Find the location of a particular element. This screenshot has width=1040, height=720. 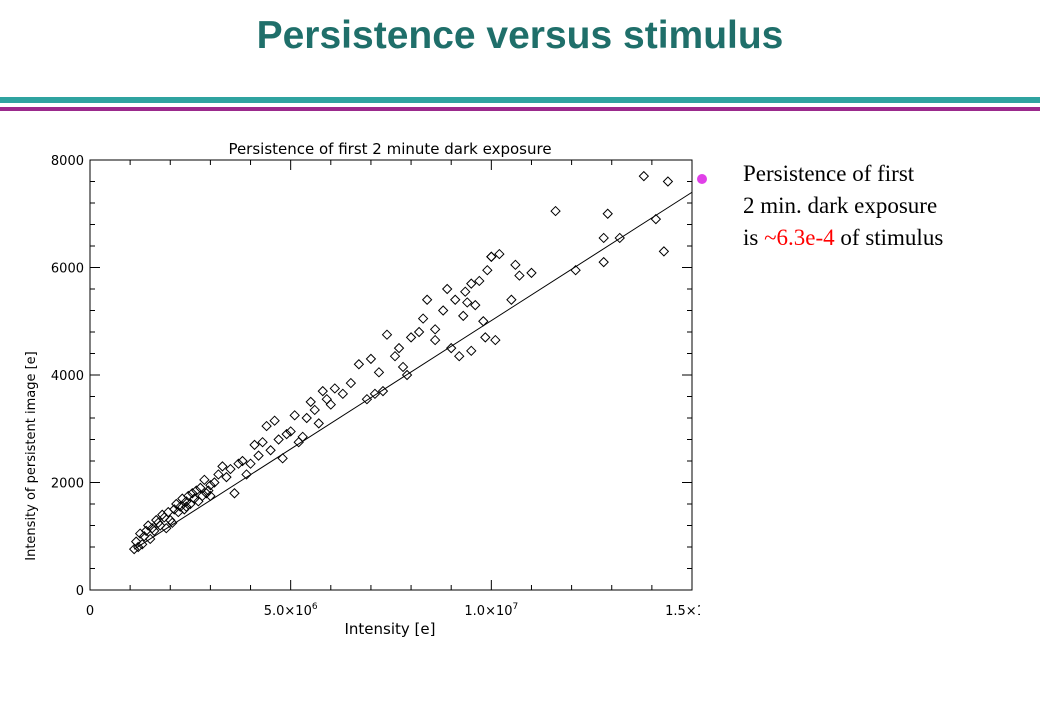

bullet-line-2: 2 min. dark exposure is located at coordinates (840, 205).